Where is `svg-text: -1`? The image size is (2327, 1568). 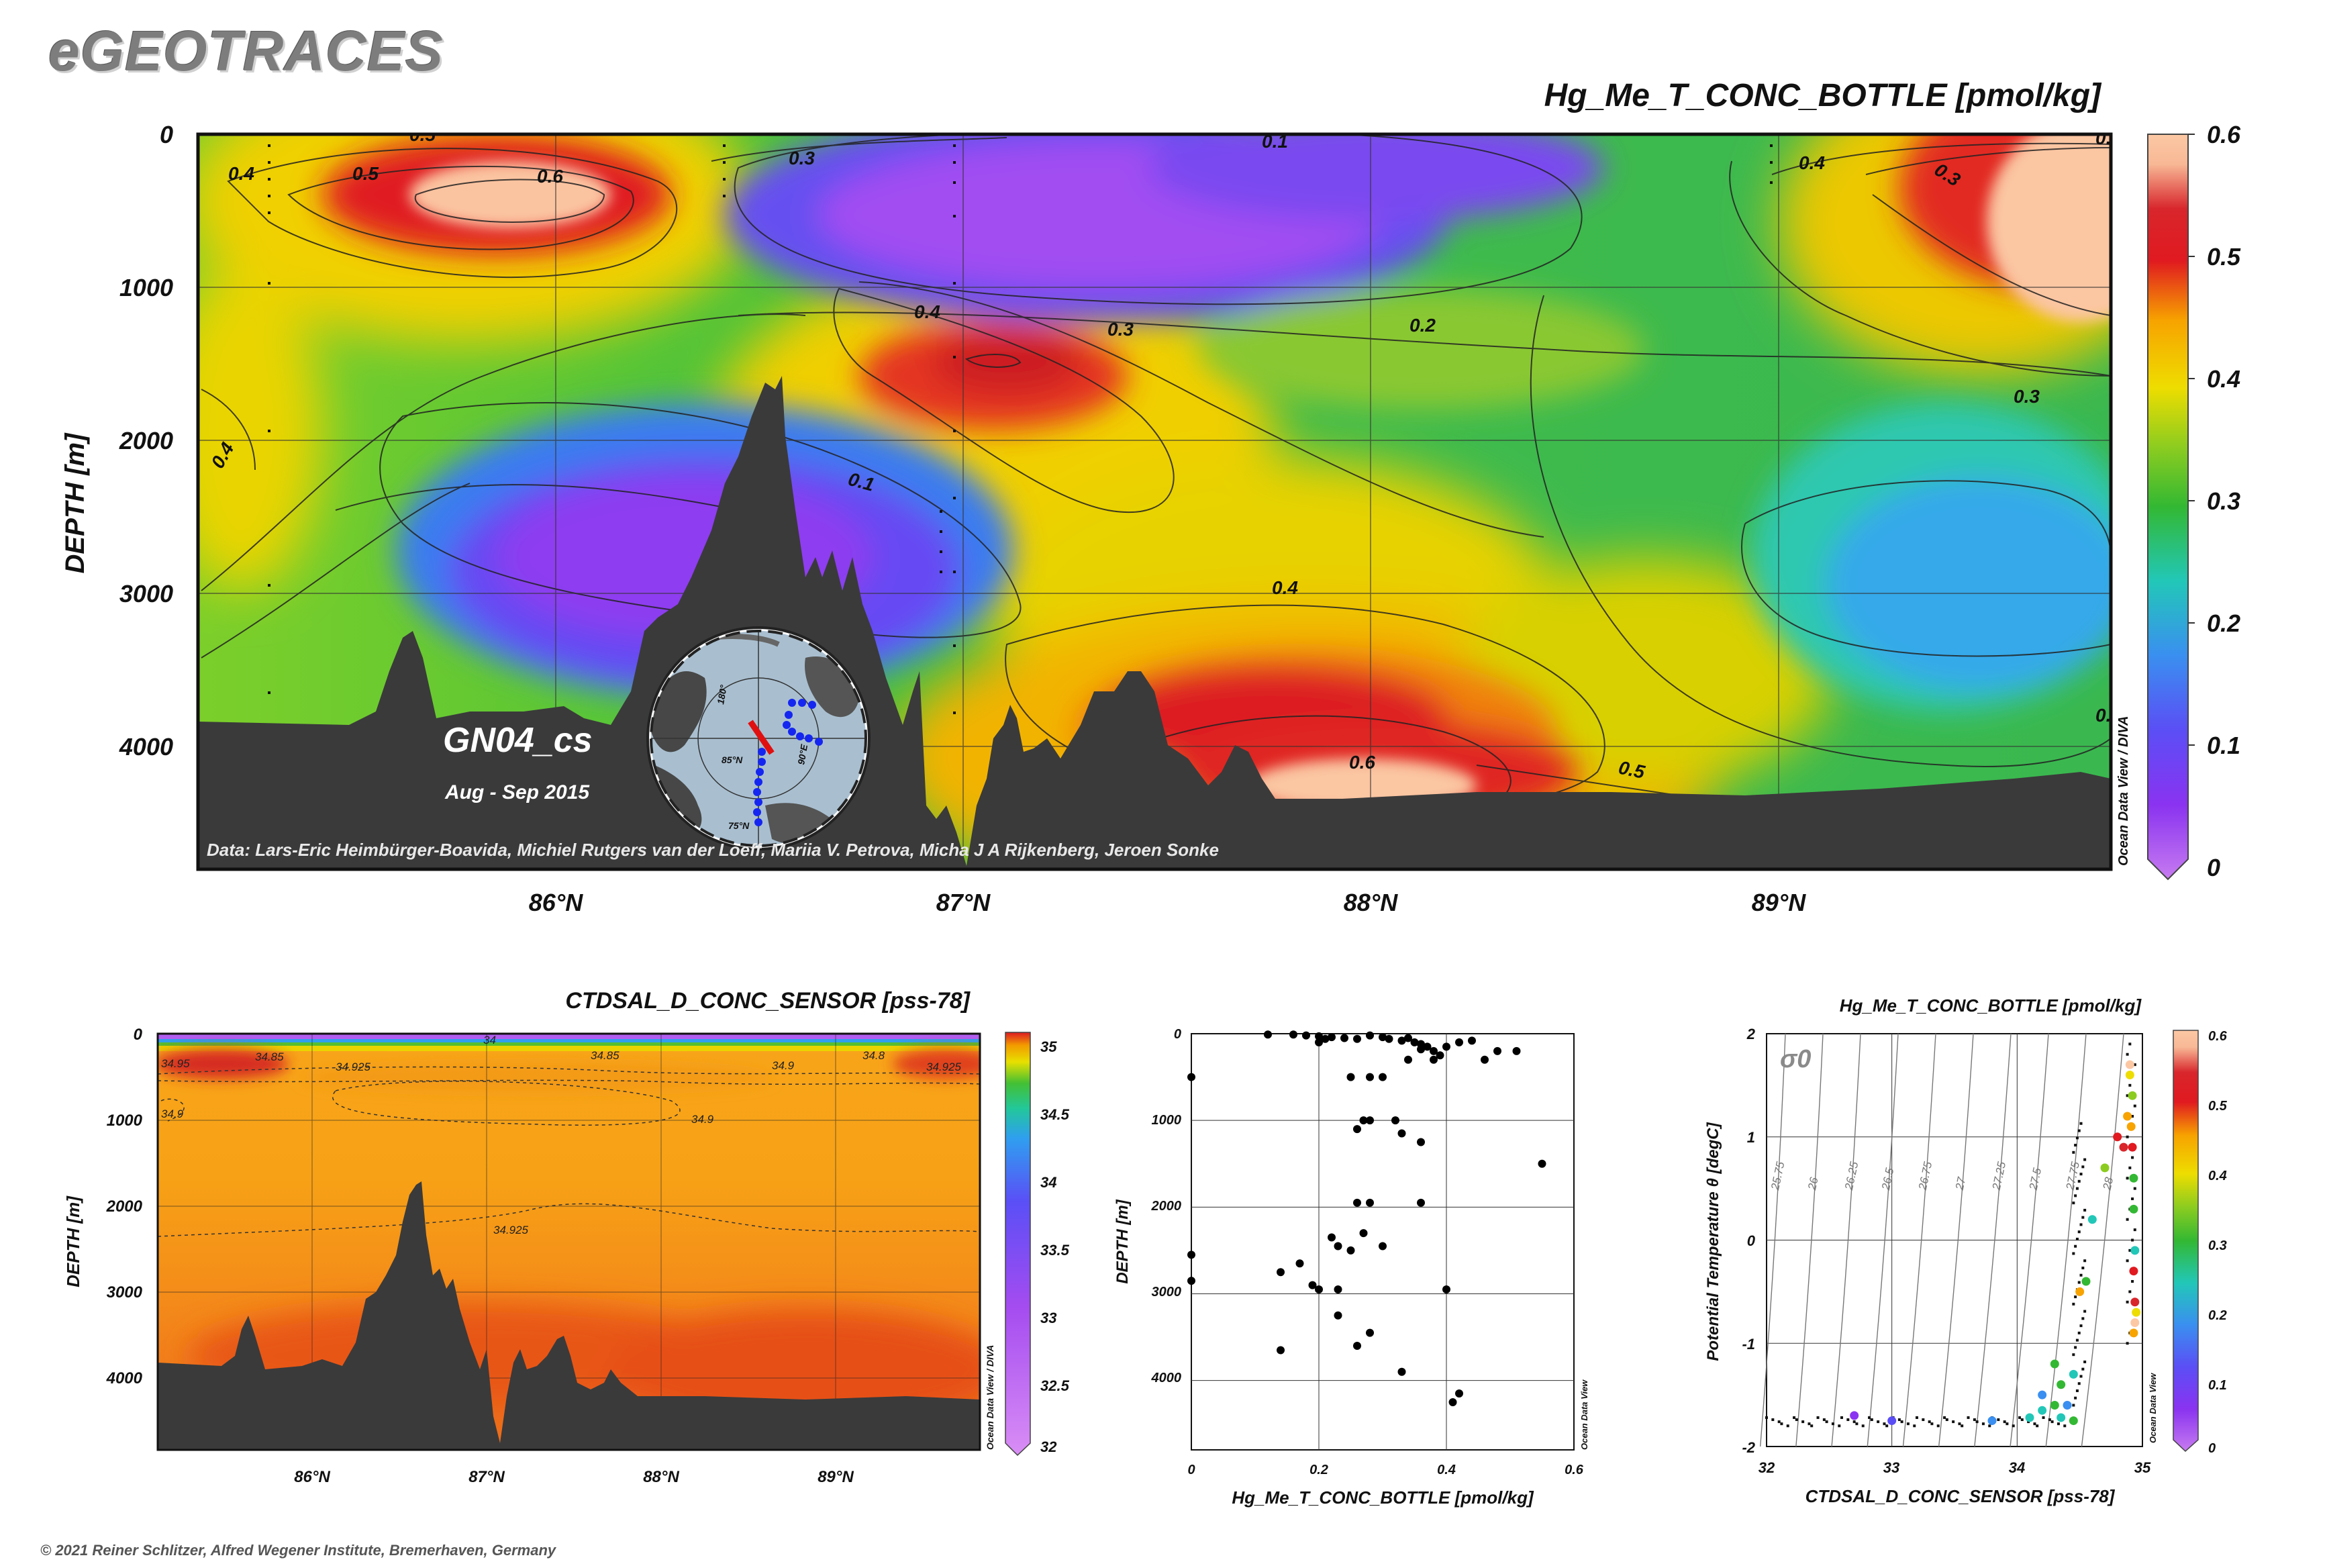 svg-text: -1 is located at coordinates (1748, 1344).